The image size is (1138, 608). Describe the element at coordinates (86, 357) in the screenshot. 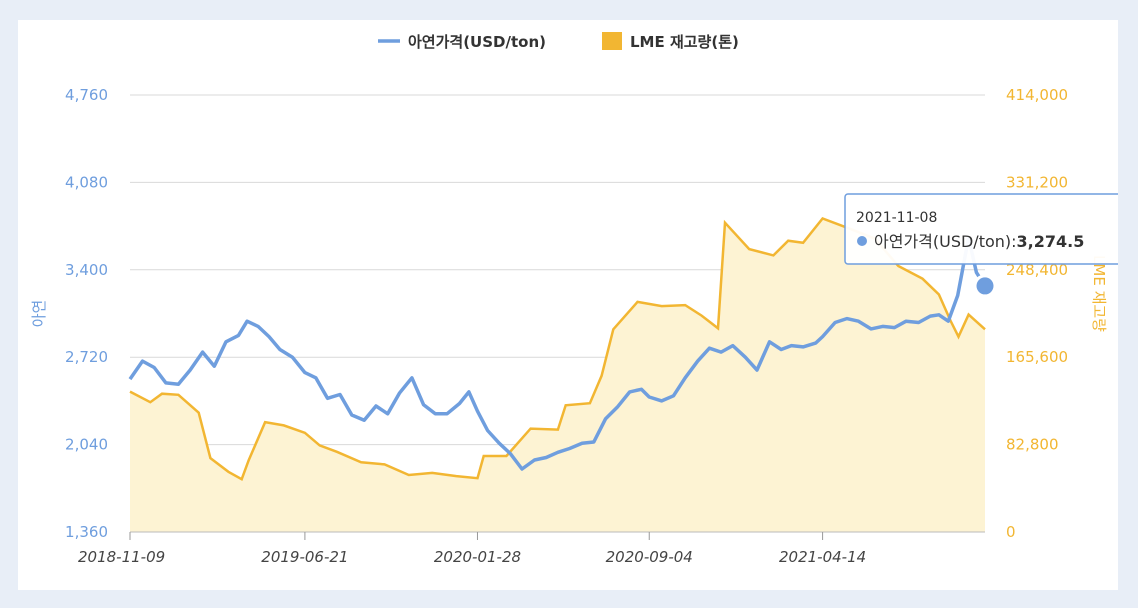

I see `y-left-tick-label: 2,720` at that location.